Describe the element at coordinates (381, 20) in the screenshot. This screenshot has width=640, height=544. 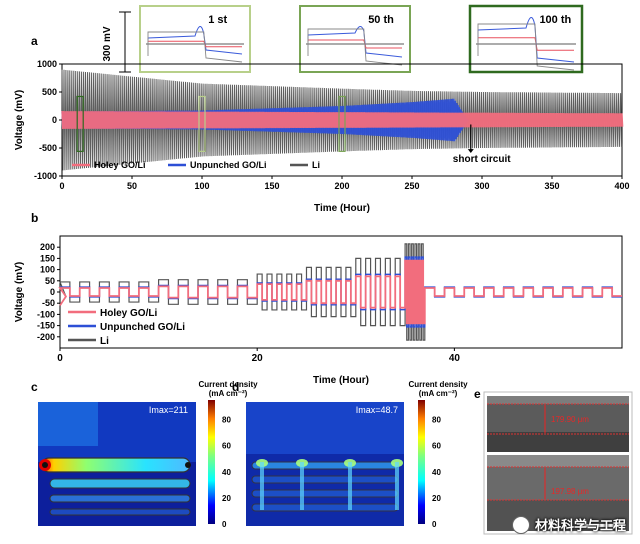
I see `inset-label: 50 th` at that location.